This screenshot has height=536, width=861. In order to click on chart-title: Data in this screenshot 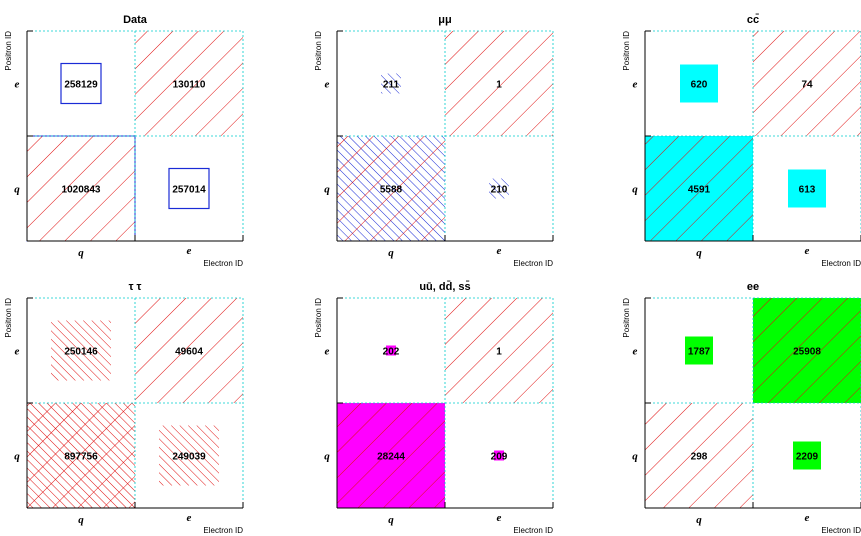, I will do `click(135, 20)`.